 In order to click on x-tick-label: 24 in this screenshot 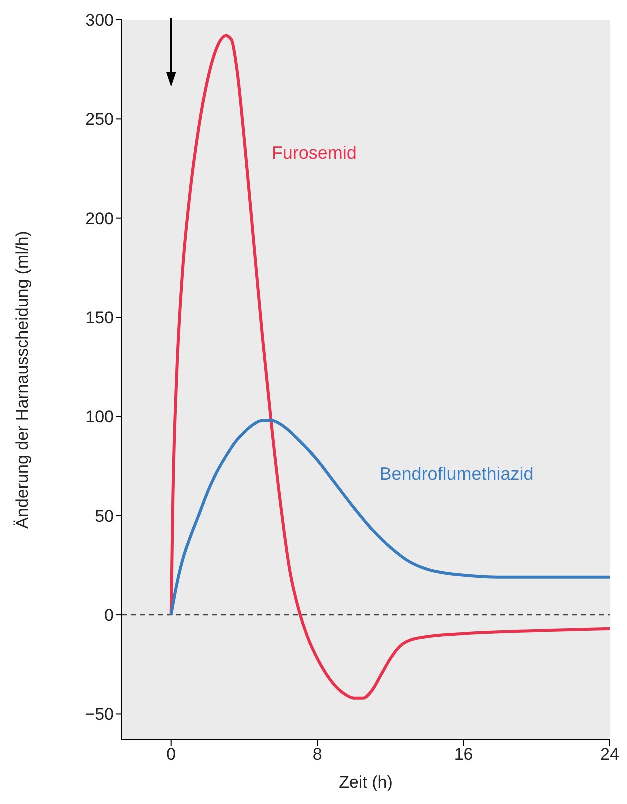, I will do `click(610, 754)`.